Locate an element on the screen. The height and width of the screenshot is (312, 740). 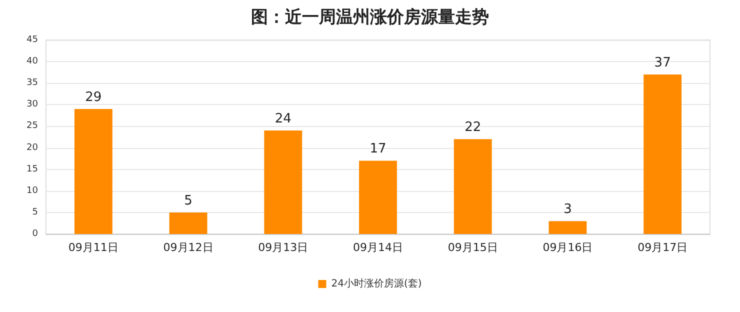
x-tick-label: 09月12日 is located at coordinates (188, 247).